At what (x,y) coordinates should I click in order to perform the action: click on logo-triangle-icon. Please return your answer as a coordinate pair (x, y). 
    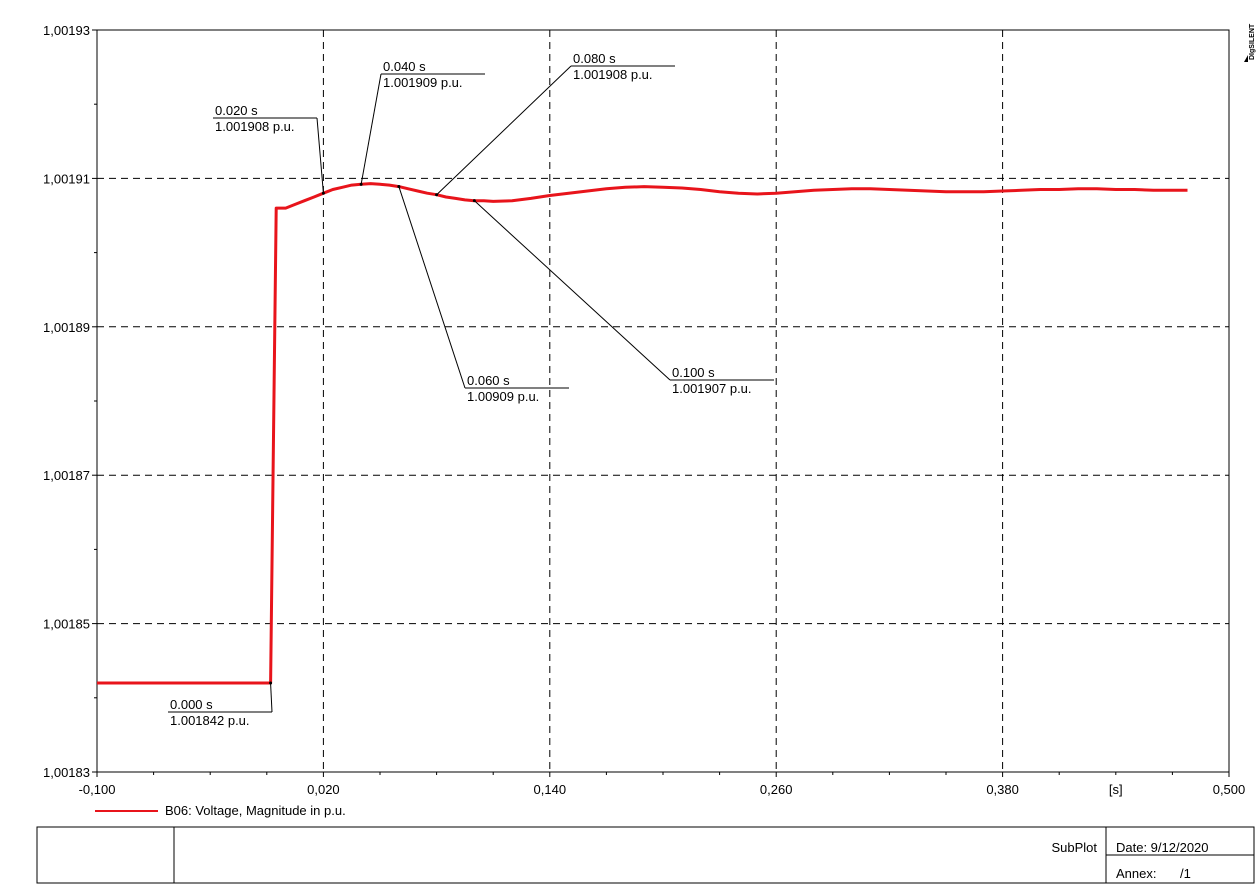
    Looking at the image, I should click on (1246, 58).